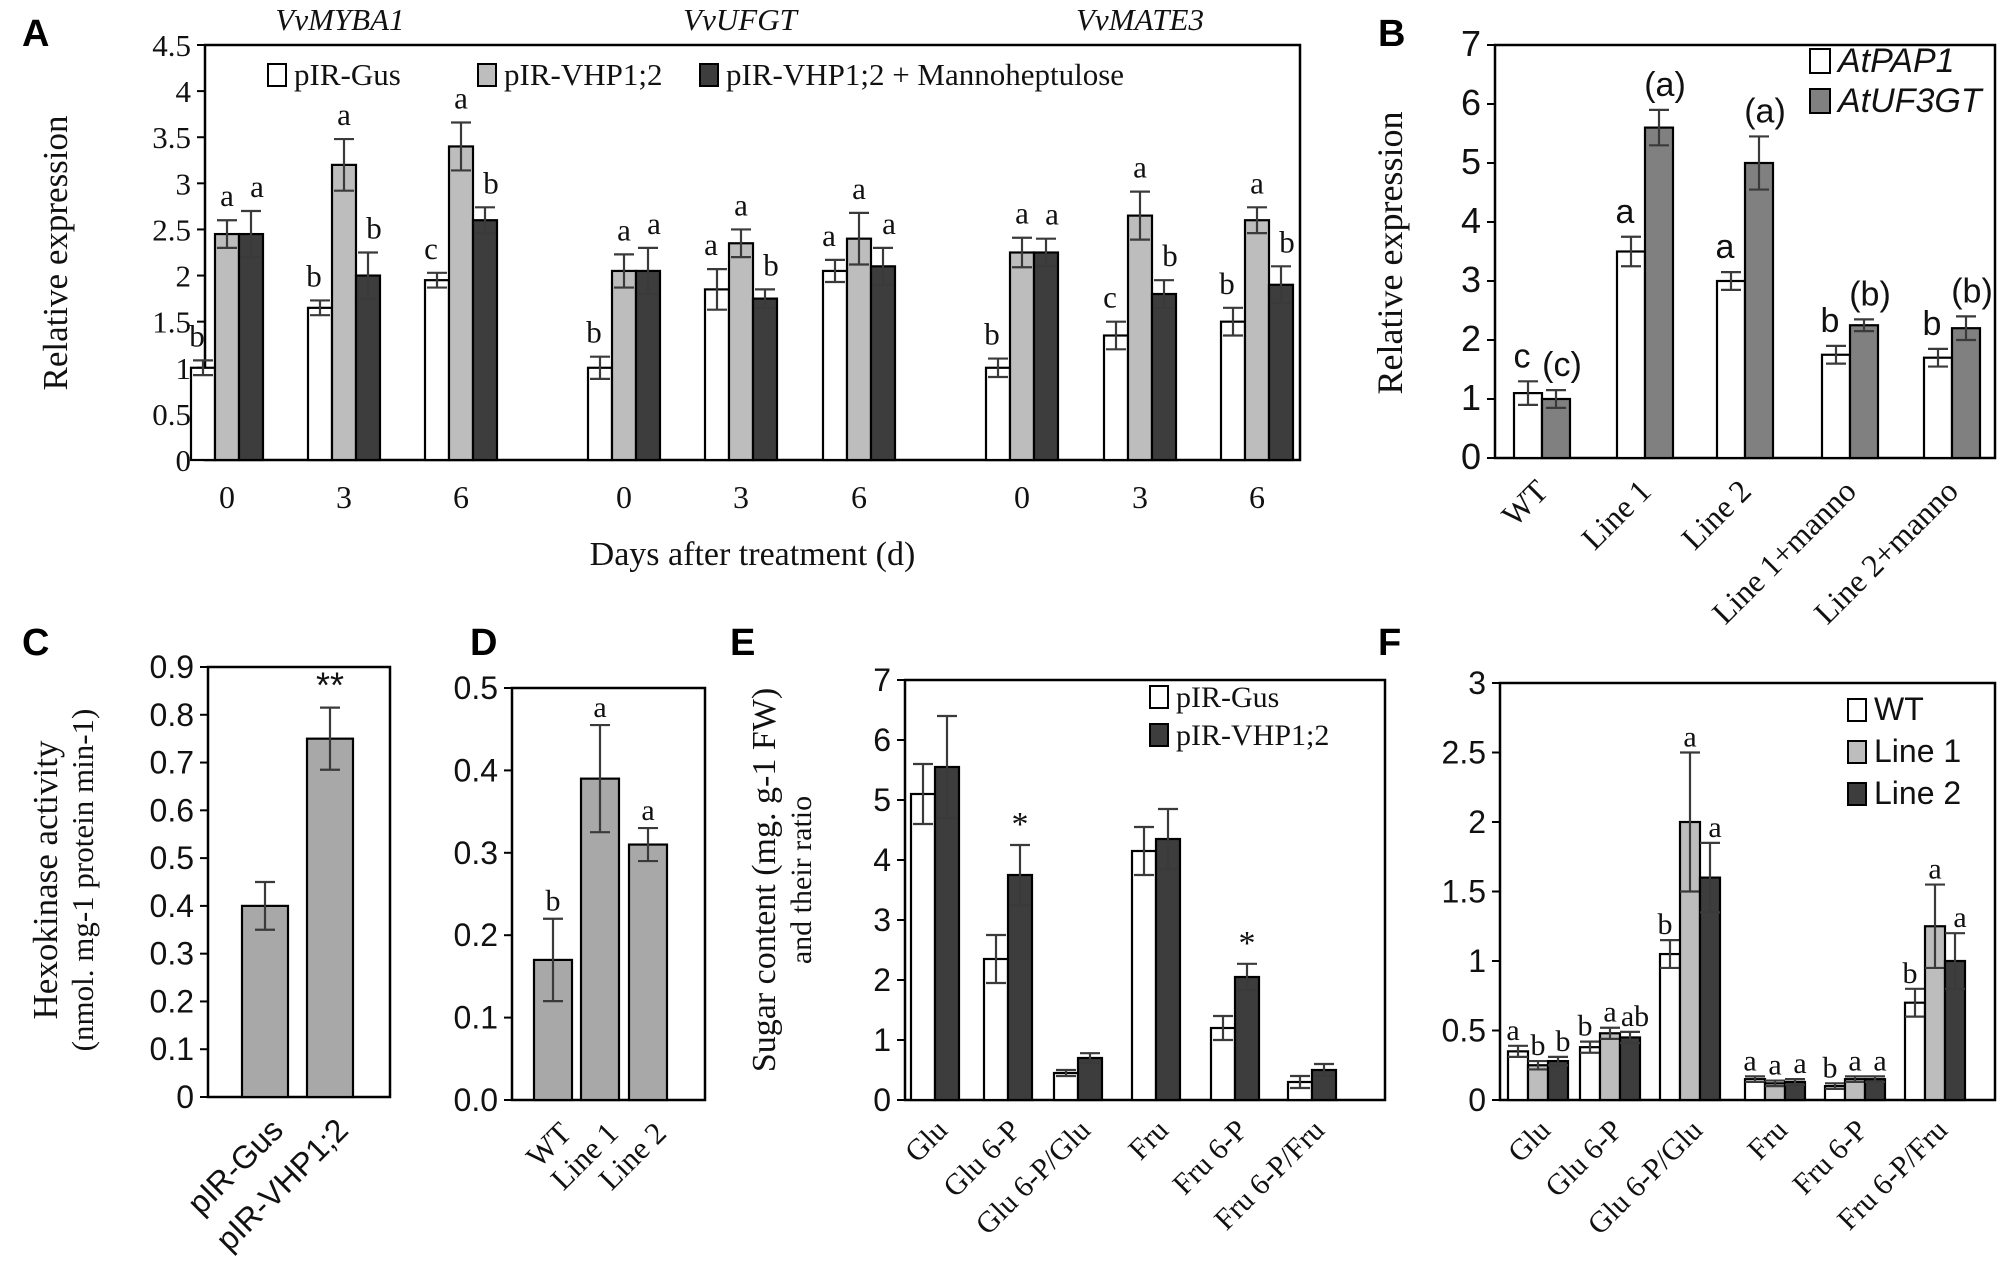 This screenshot has height=1282, width=2003. What do you see at coordinates (1471, 102) in the screenshot?
I see `y-tick-label: 6` at bounding box center [1471, 102].